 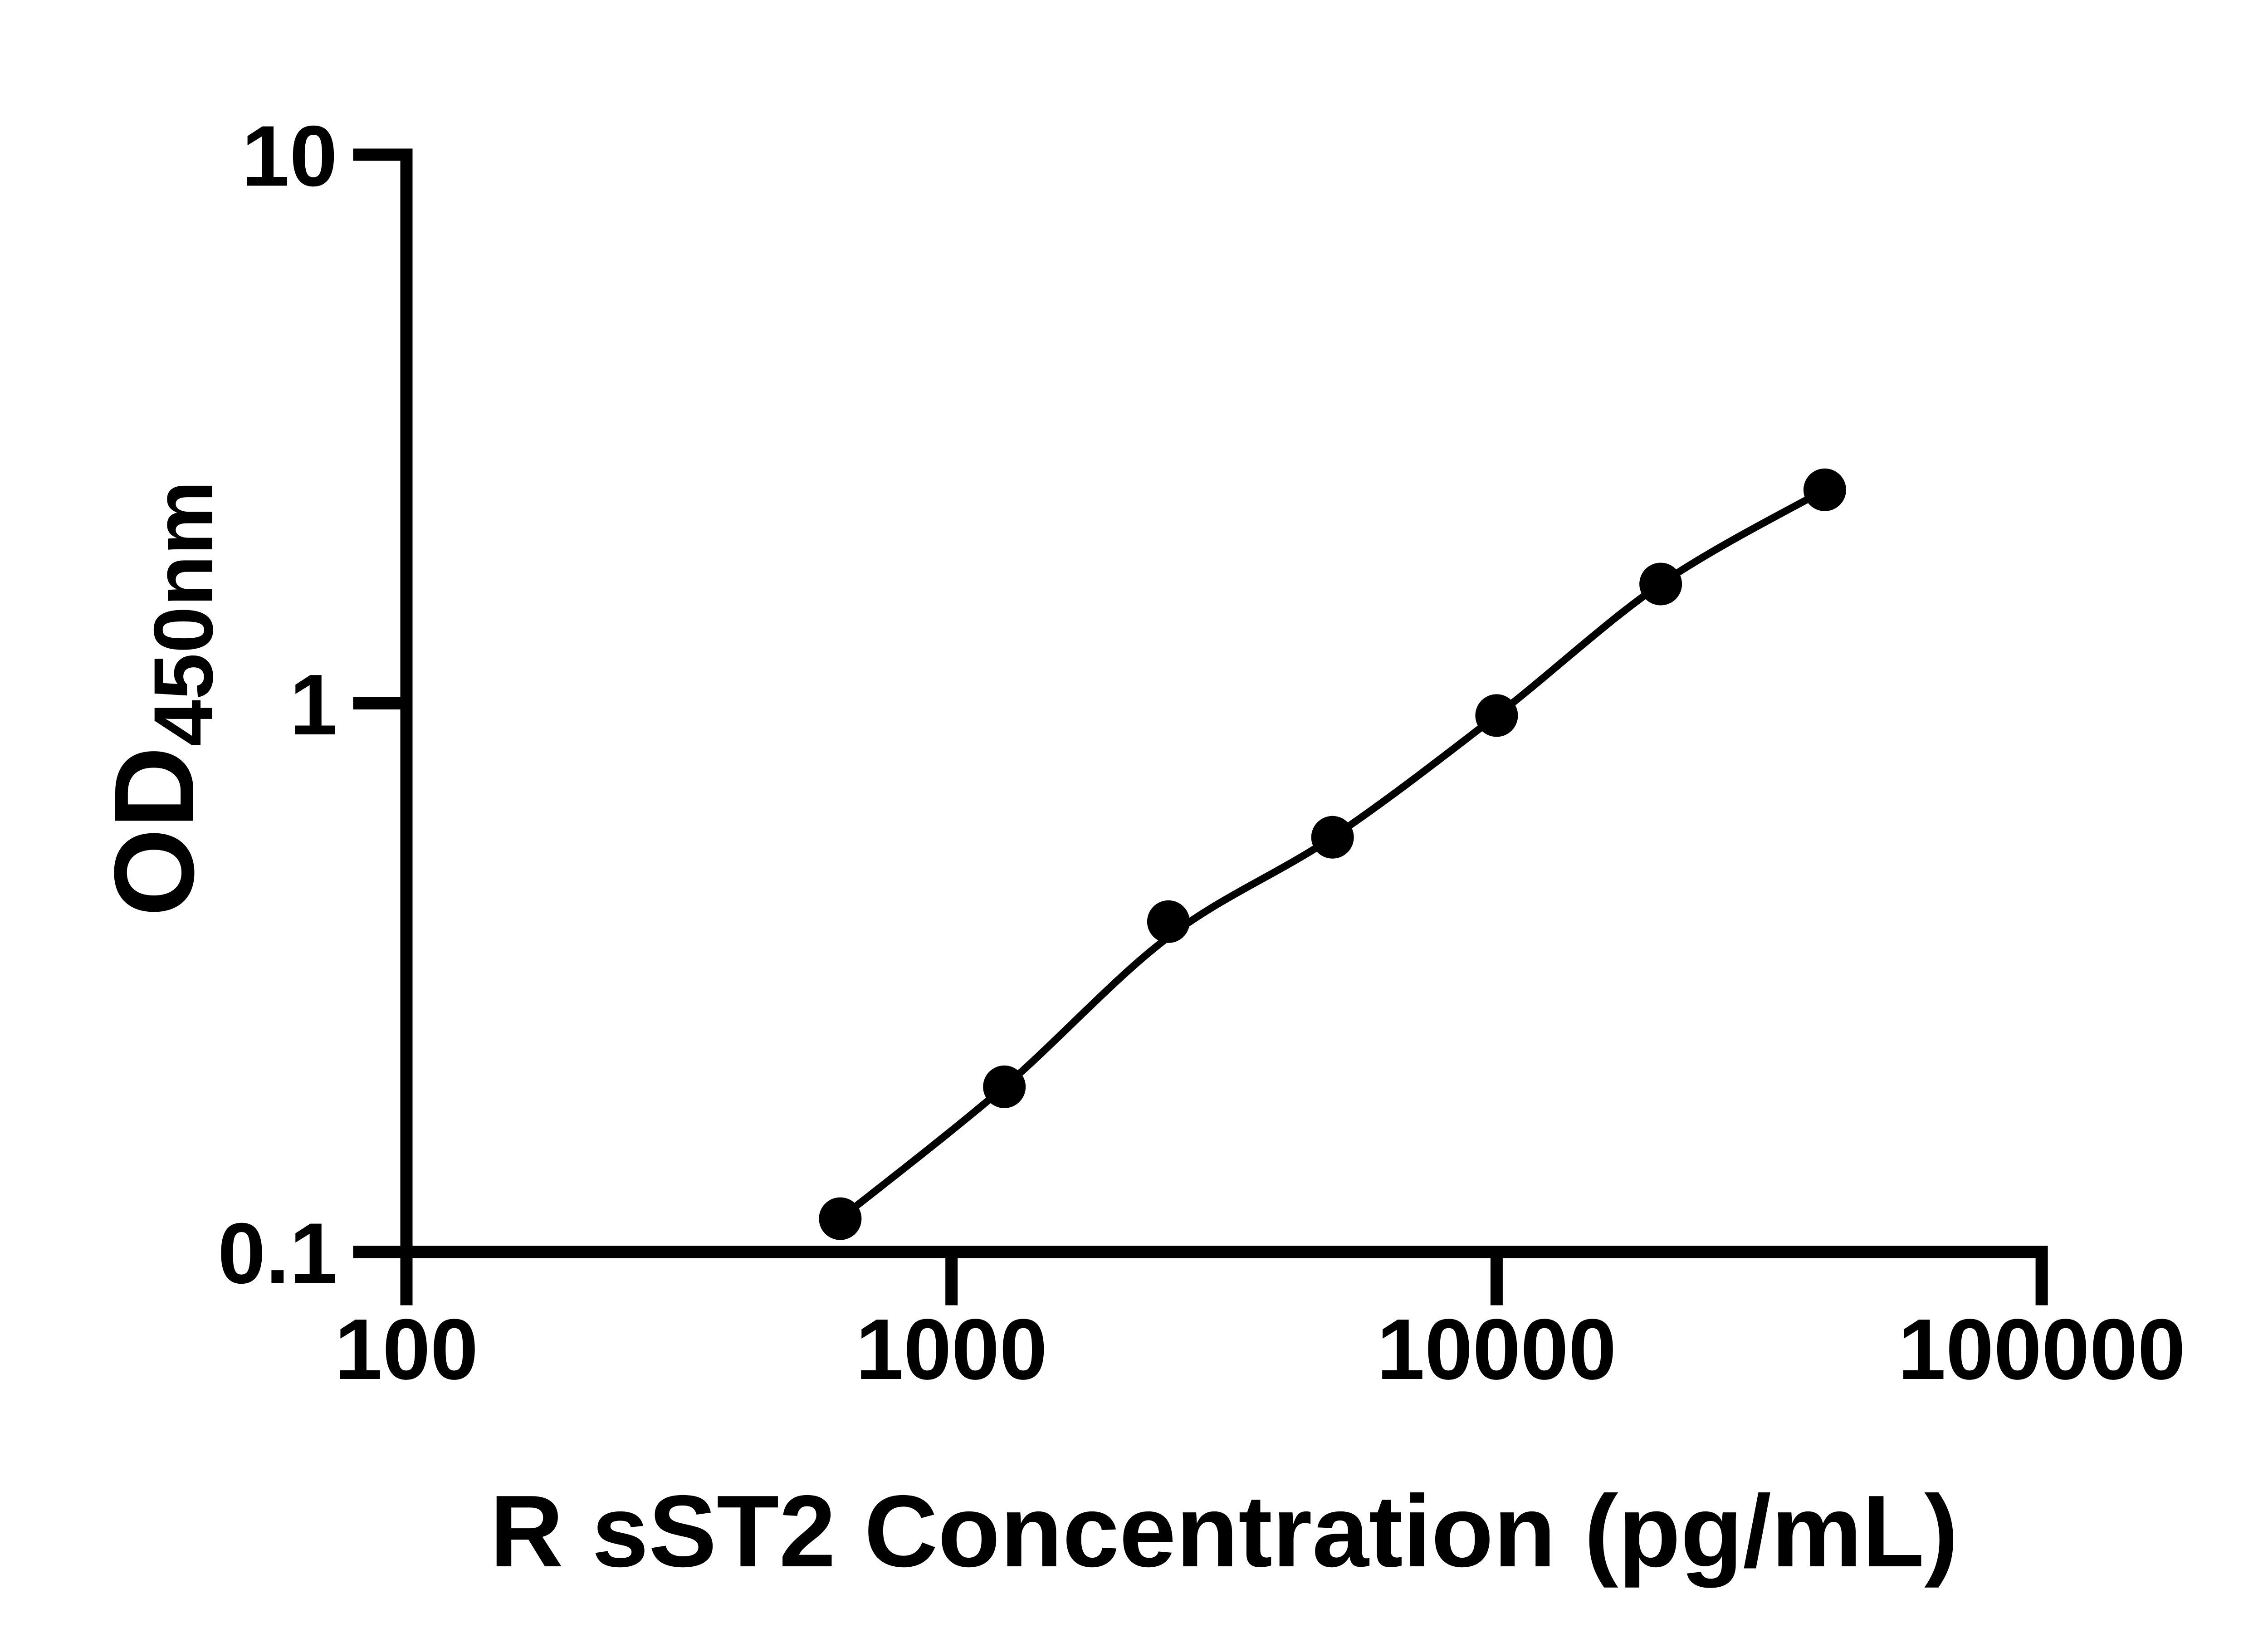 I want to click on x-tick-label-100: 100, so click(x=406, y=1349).